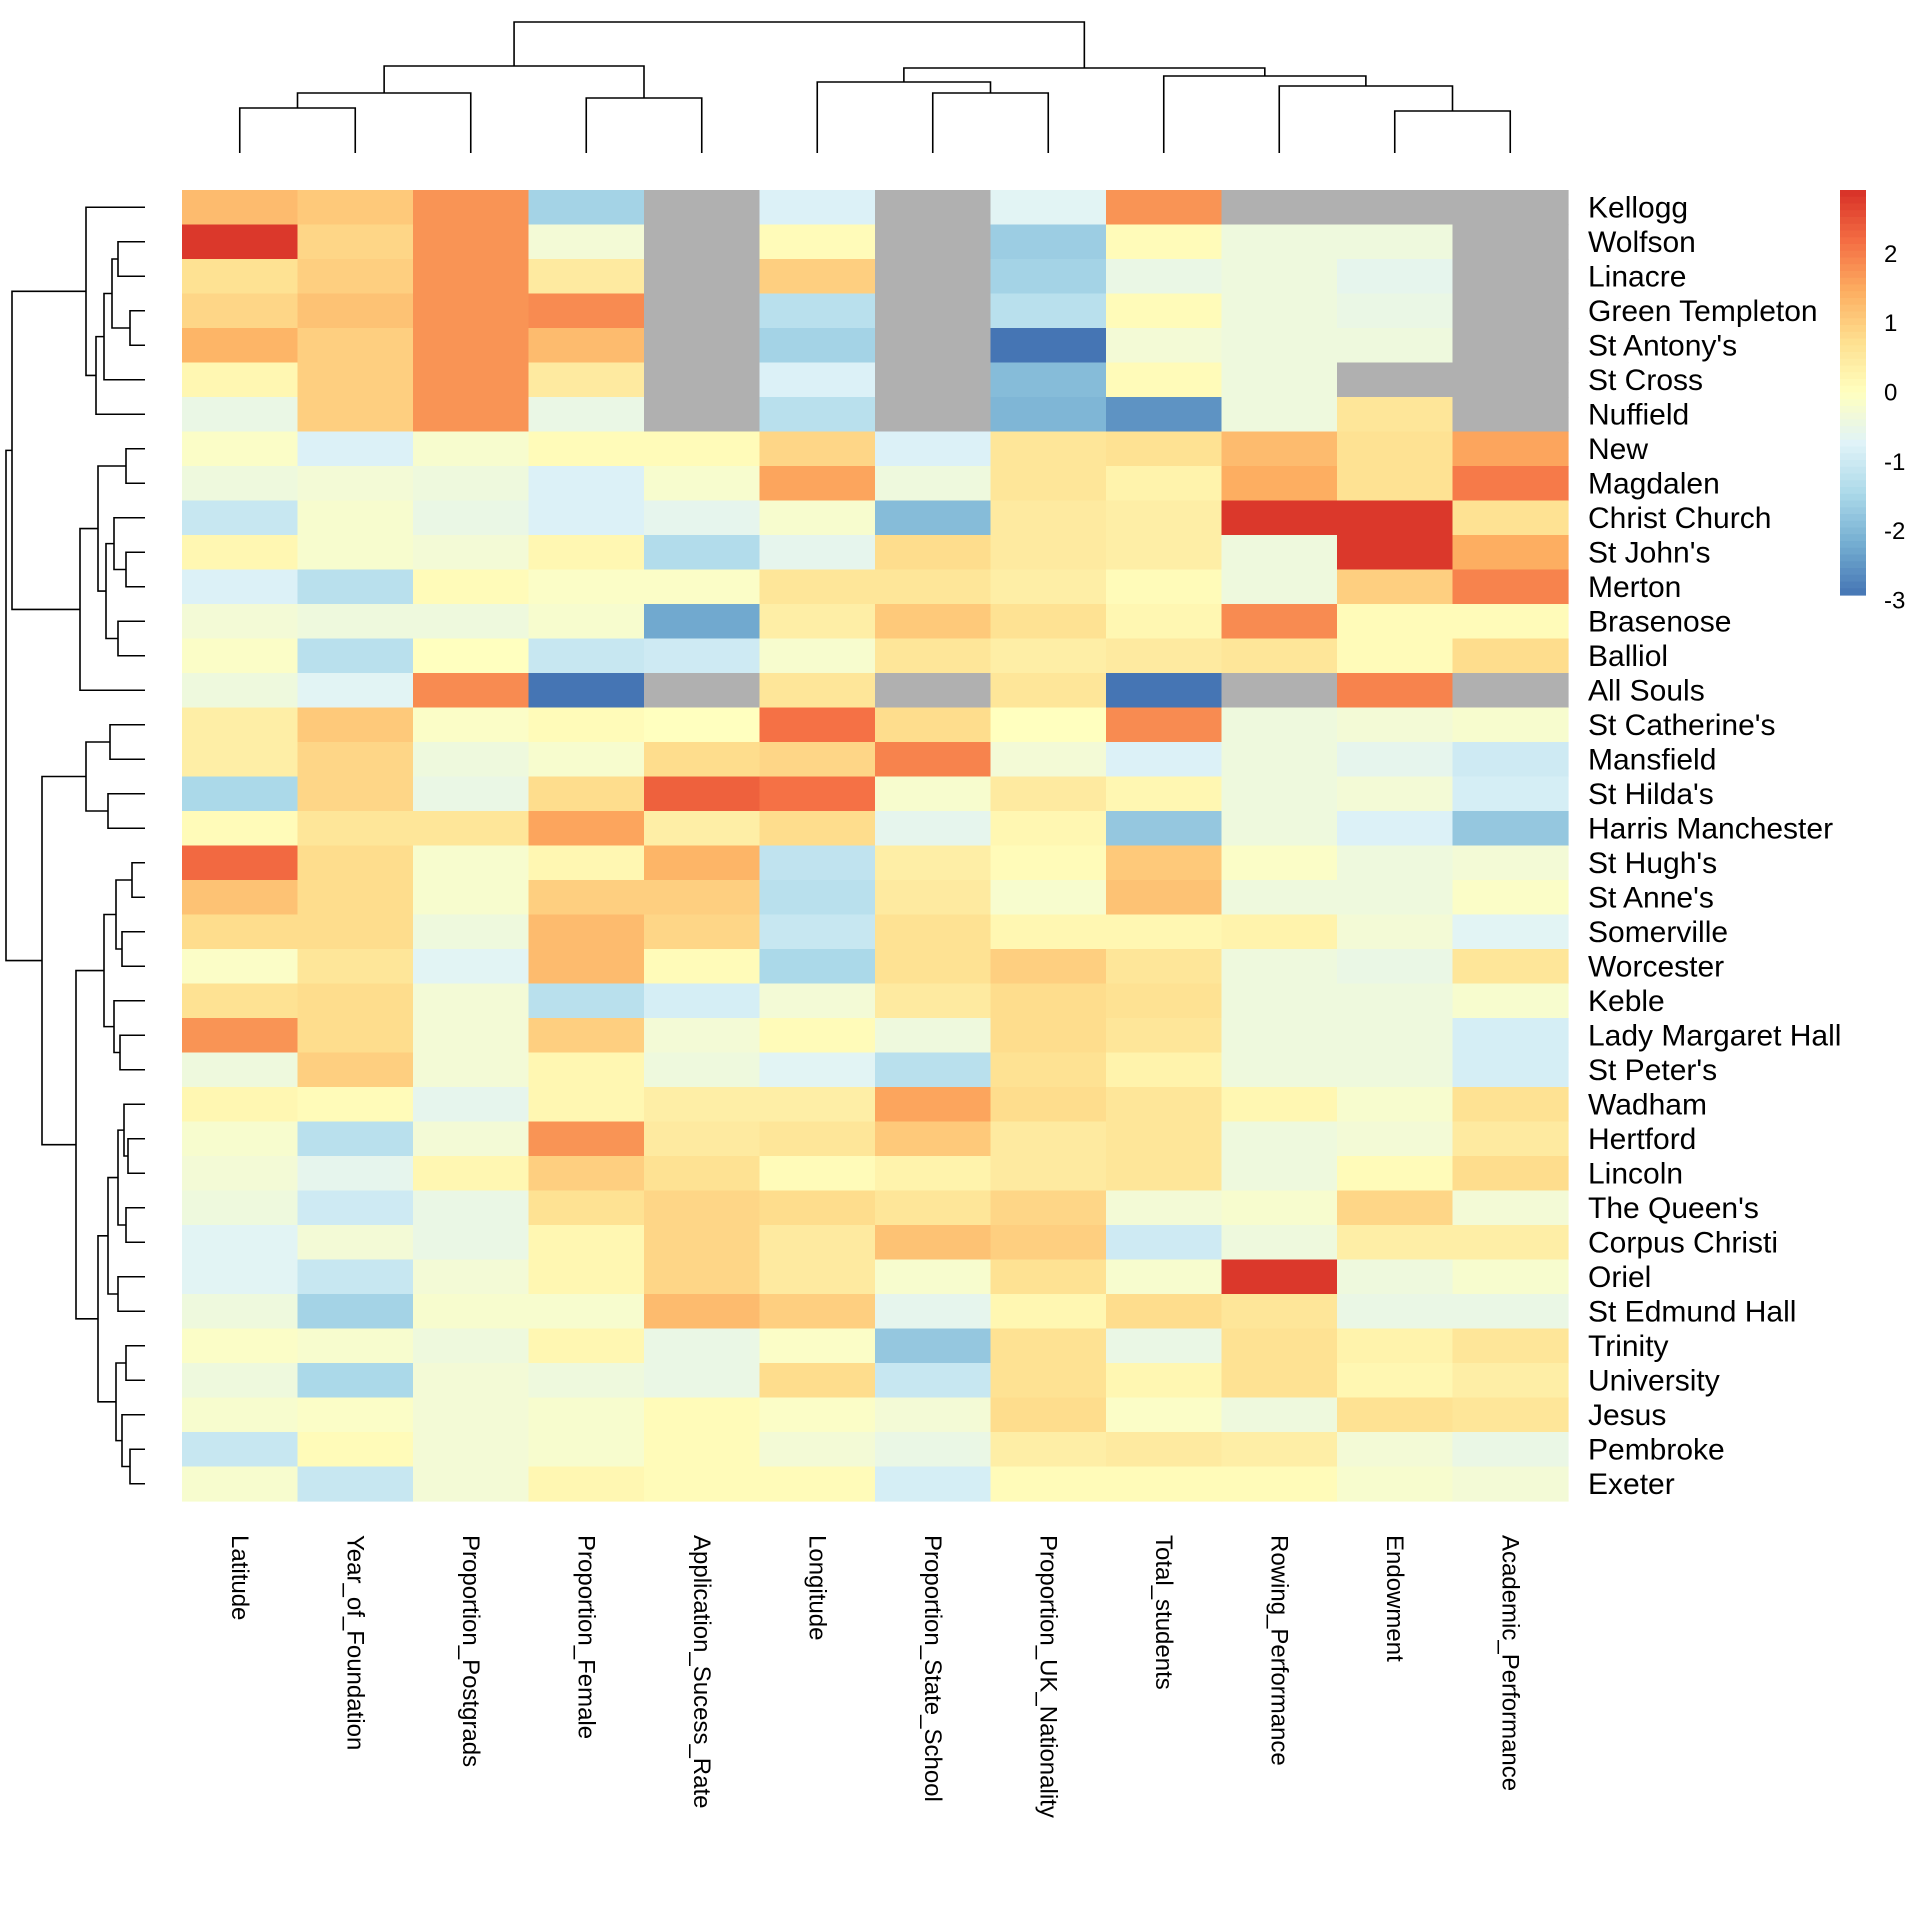 This screenshot has width=1920, height=1925. Describe the element at coordinates (1645, 380) in the screenshot. I see `row-label: St Cross` at that location.